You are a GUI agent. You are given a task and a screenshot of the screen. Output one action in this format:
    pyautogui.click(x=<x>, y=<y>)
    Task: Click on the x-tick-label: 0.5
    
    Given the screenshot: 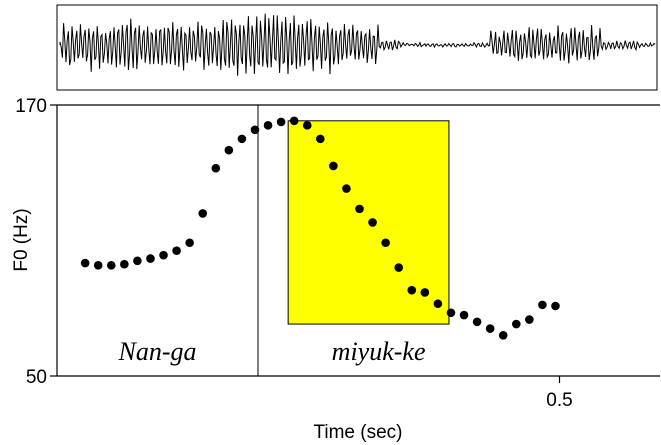 What is the action you would take?
    pyautogui.click(x=559, y=400)
    